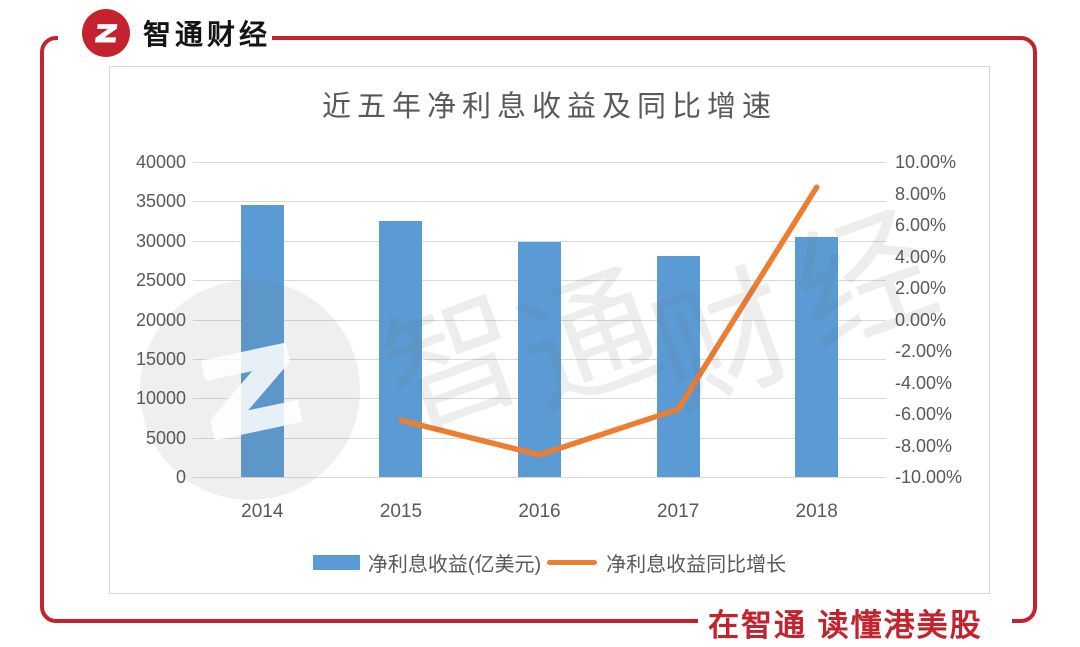 The image size is (1080, 647). What do you see at coordinates (401, 348) in the screenshot?
I see `bar-2015` at bounding box center [401, 348].